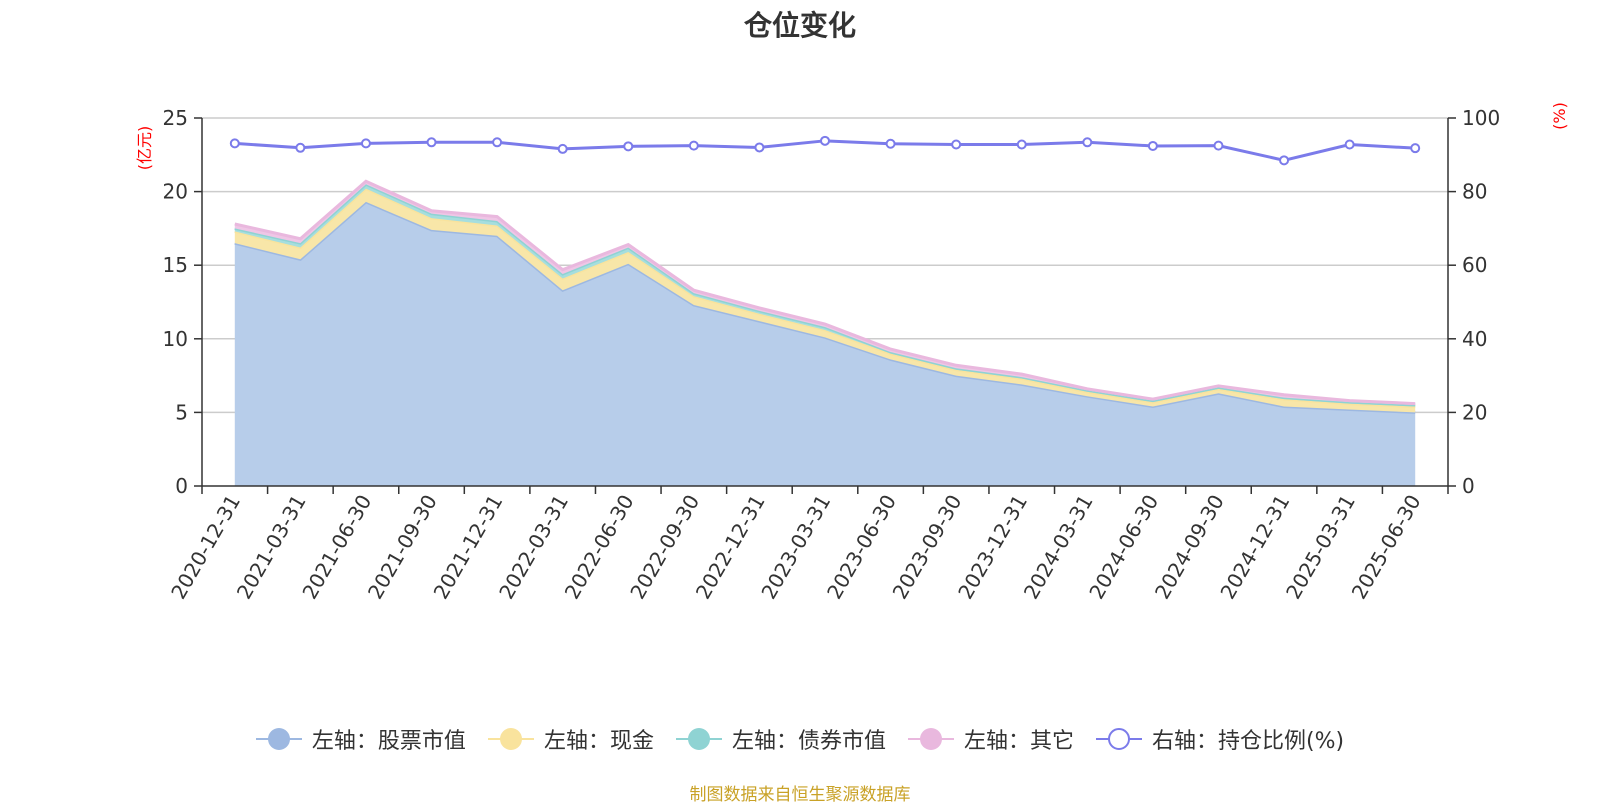  I want to click on x-axis-tick-label: 2023-03-31, so click(795, 547).